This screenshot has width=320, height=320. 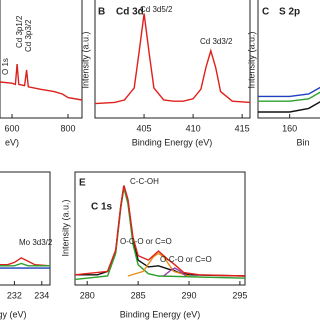 What do you see at coordinates (239, 295) in the screenshot?
I see `x-tick-label: 295` at bounding box center [239, 295].